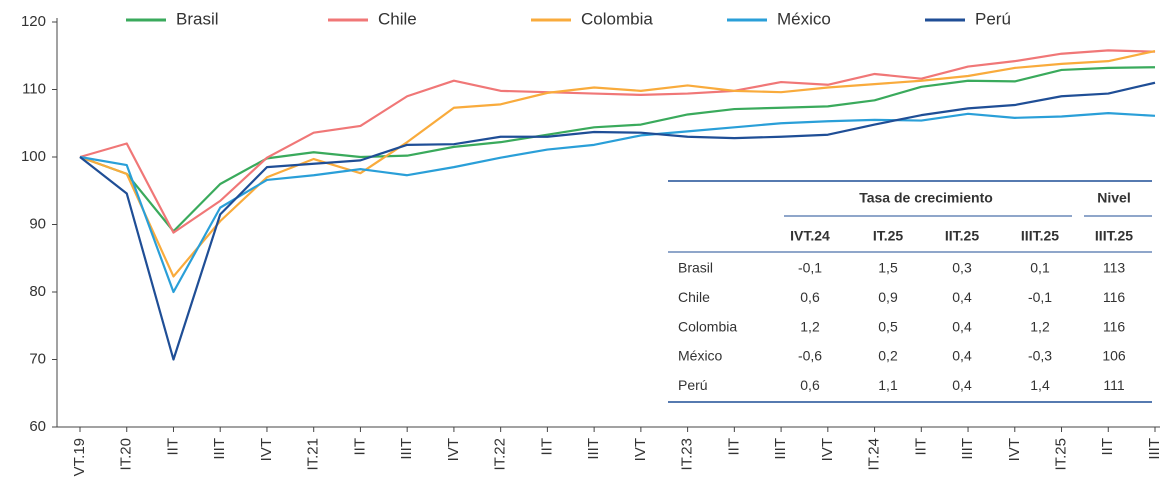 Image resolution: width=1162 pixels, height=485 pixels. Describe the element at coordinates (397, 18) in the screenshot. I see `legend-label: Chile` at that location.